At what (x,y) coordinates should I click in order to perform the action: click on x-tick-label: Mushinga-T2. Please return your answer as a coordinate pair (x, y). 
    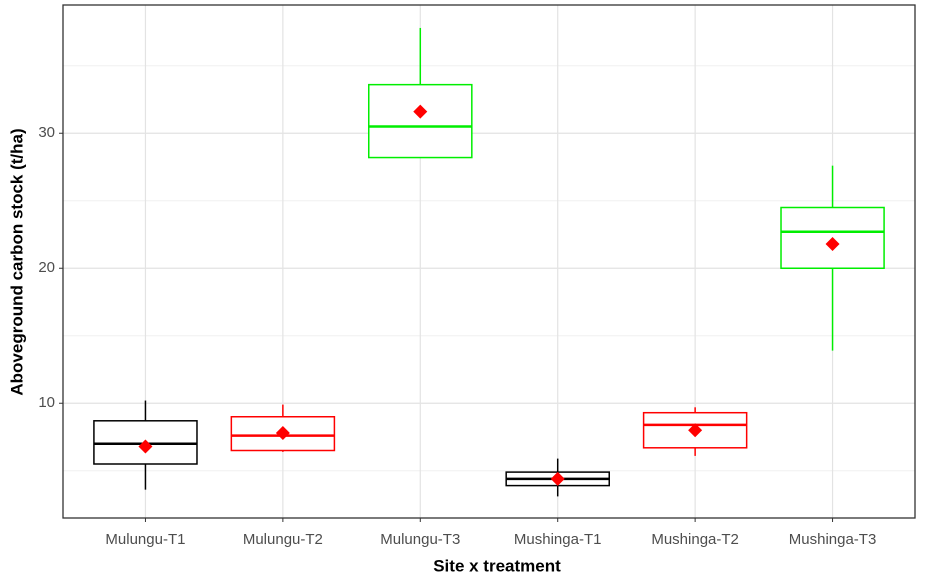
    Looking at the image, I should click on (695, 539).